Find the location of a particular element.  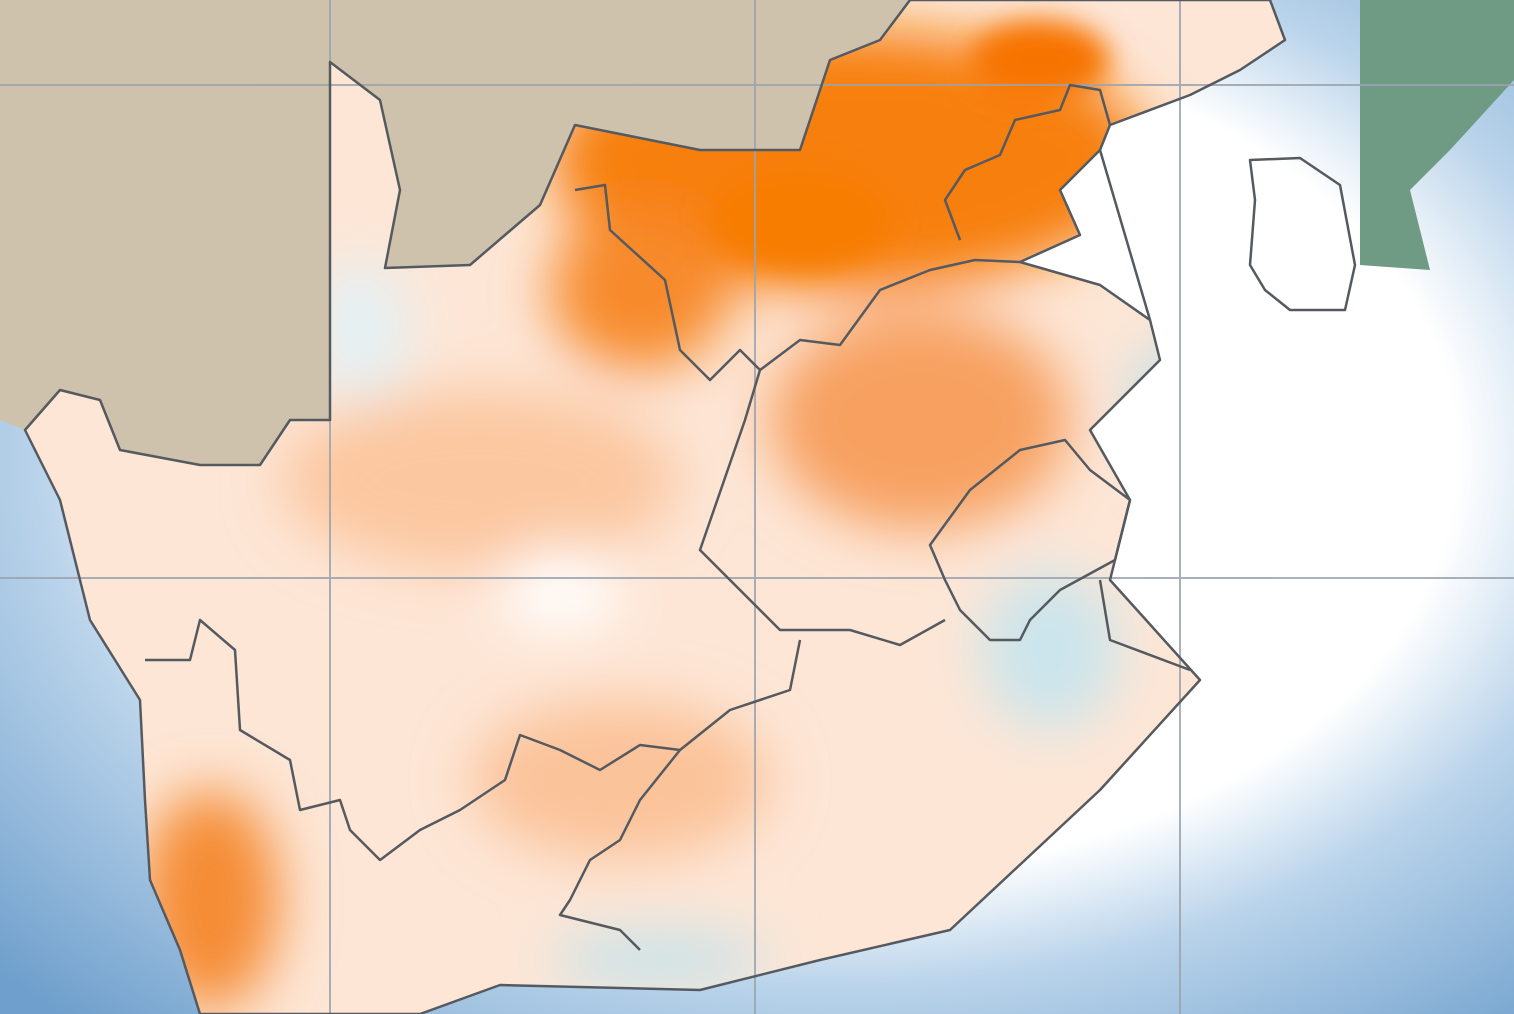

eswatini-border is located at coordinates (1302, 234).